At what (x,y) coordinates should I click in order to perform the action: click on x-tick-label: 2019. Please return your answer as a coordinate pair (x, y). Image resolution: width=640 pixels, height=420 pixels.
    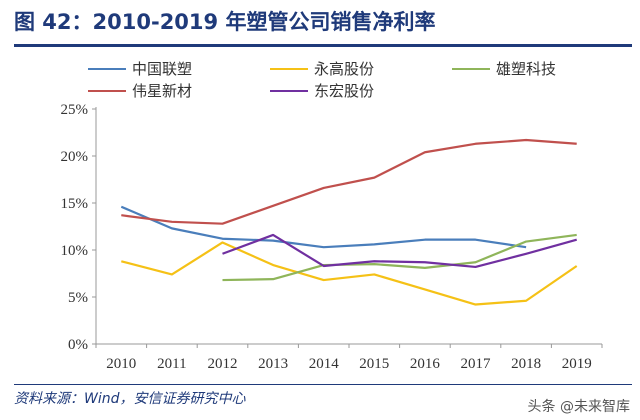
    Looking at the image, I should click on (577, 364).